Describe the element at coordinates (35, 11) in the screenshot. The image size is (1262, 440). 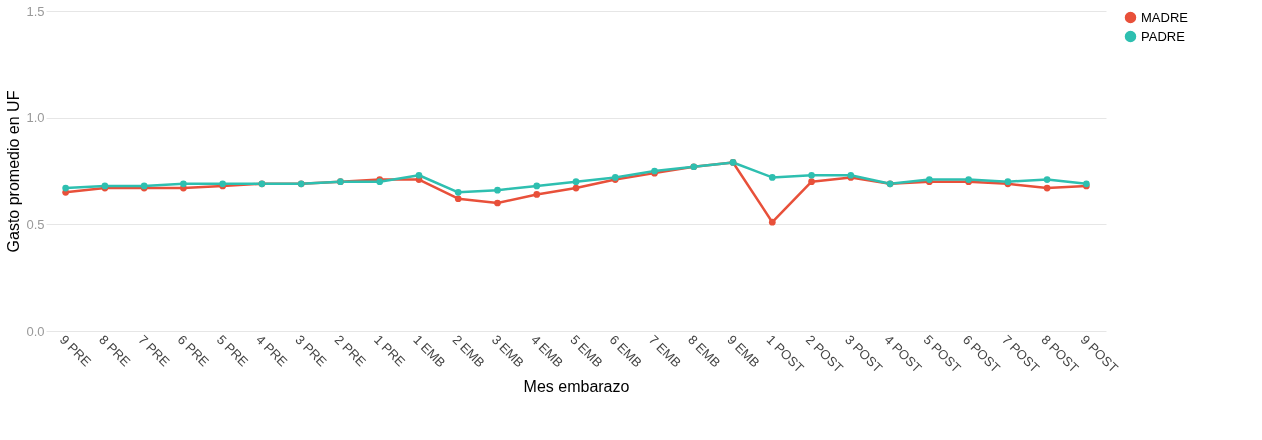
I see `y-tick-label: 1.5` at that location.